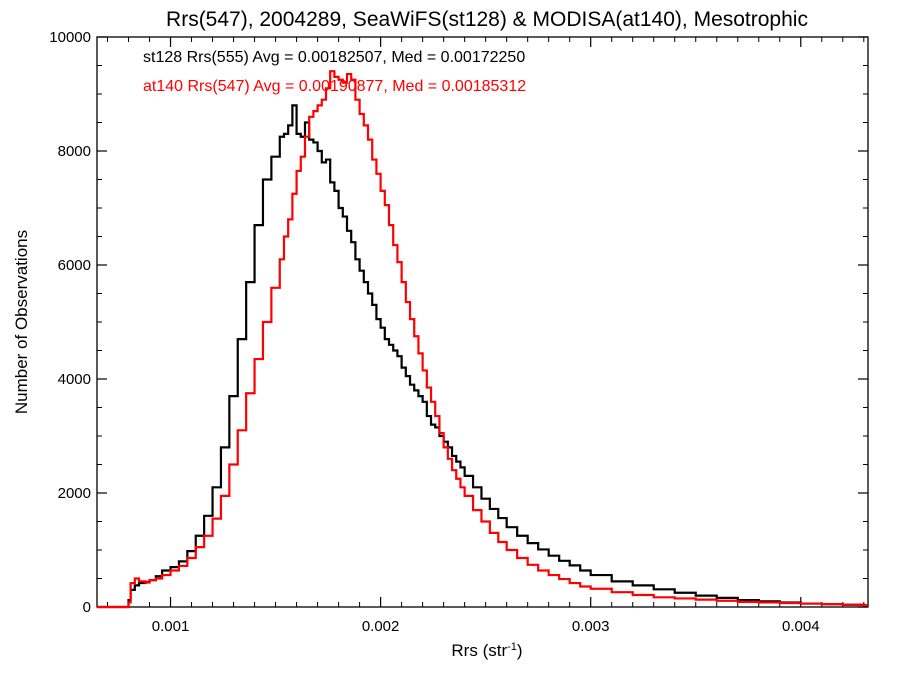  I want to click on x-axis-label-end: ), so click(520, 650).